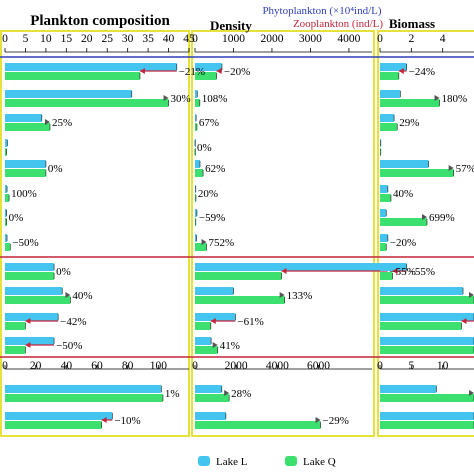  What do you see at coordinates (443, 39) in the screenshot?
I see `tick-label-p3-a1-2: 4` at bounding box center [443, 39].